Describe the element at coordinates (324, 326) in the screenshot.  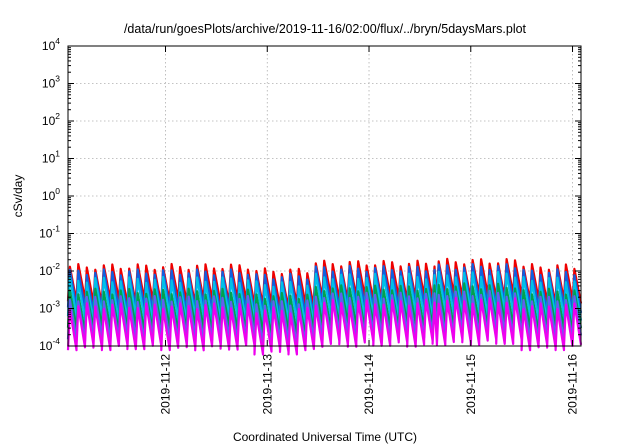
I see `series-line` at that location.